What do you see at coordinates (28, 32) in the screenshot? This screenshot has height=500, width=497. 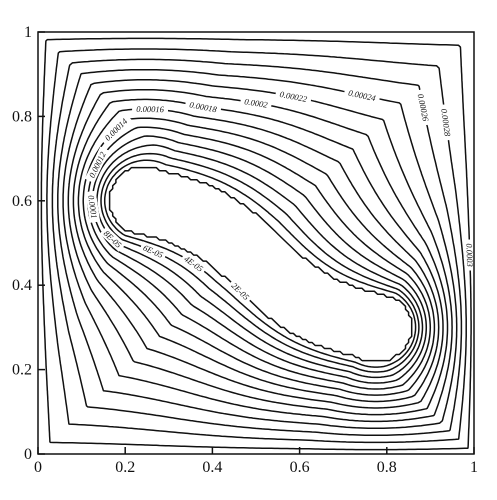 I see `y-tick-label: 1` at bounding box center [28, 32].